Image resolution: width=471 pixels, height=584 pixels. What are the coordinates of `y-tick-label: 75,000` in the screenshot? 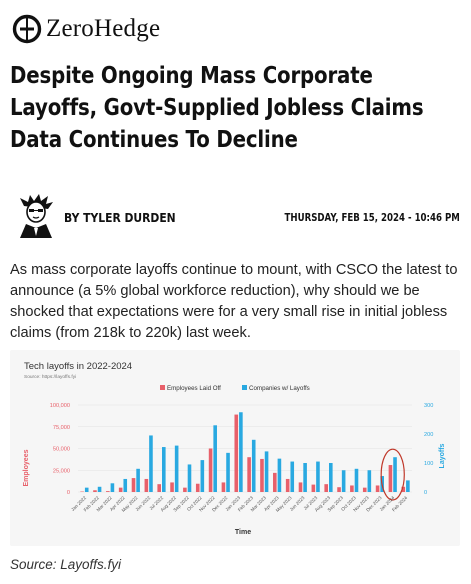 It's located at (61, 428).